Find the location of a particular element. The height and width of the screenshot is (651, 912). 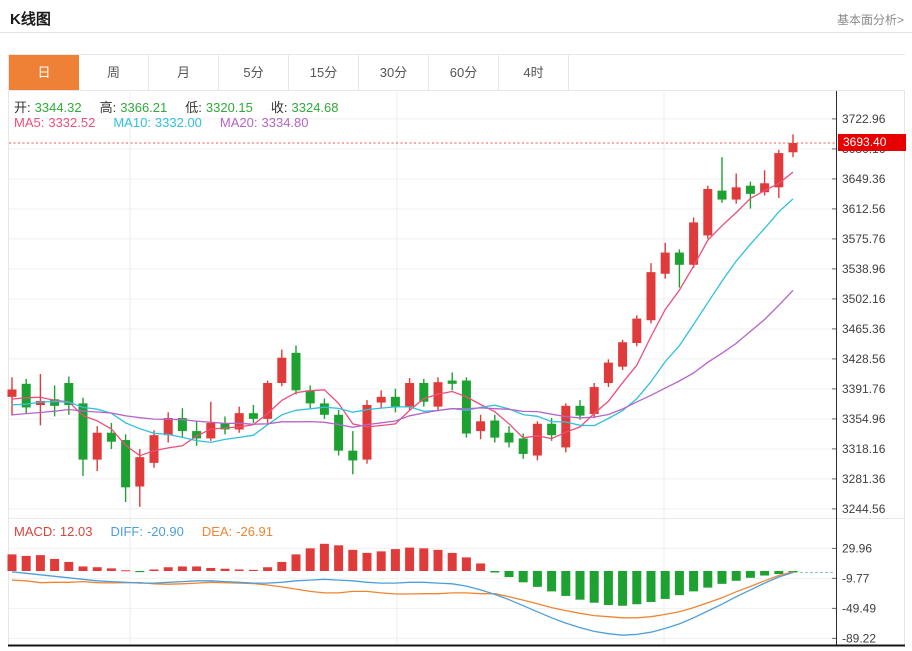

macd-legend: MACD: 12.03 DIFF: -20.90 DEA: -26.91 is located at coordinates (152, 531).